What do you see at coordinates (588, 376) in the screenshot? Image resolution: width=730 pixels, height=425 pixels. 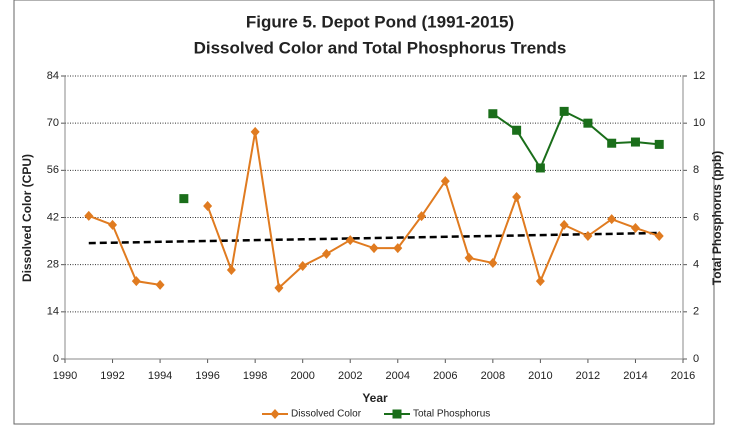 I see `x-tick-label: 2012` at bounding box center [588, 376].